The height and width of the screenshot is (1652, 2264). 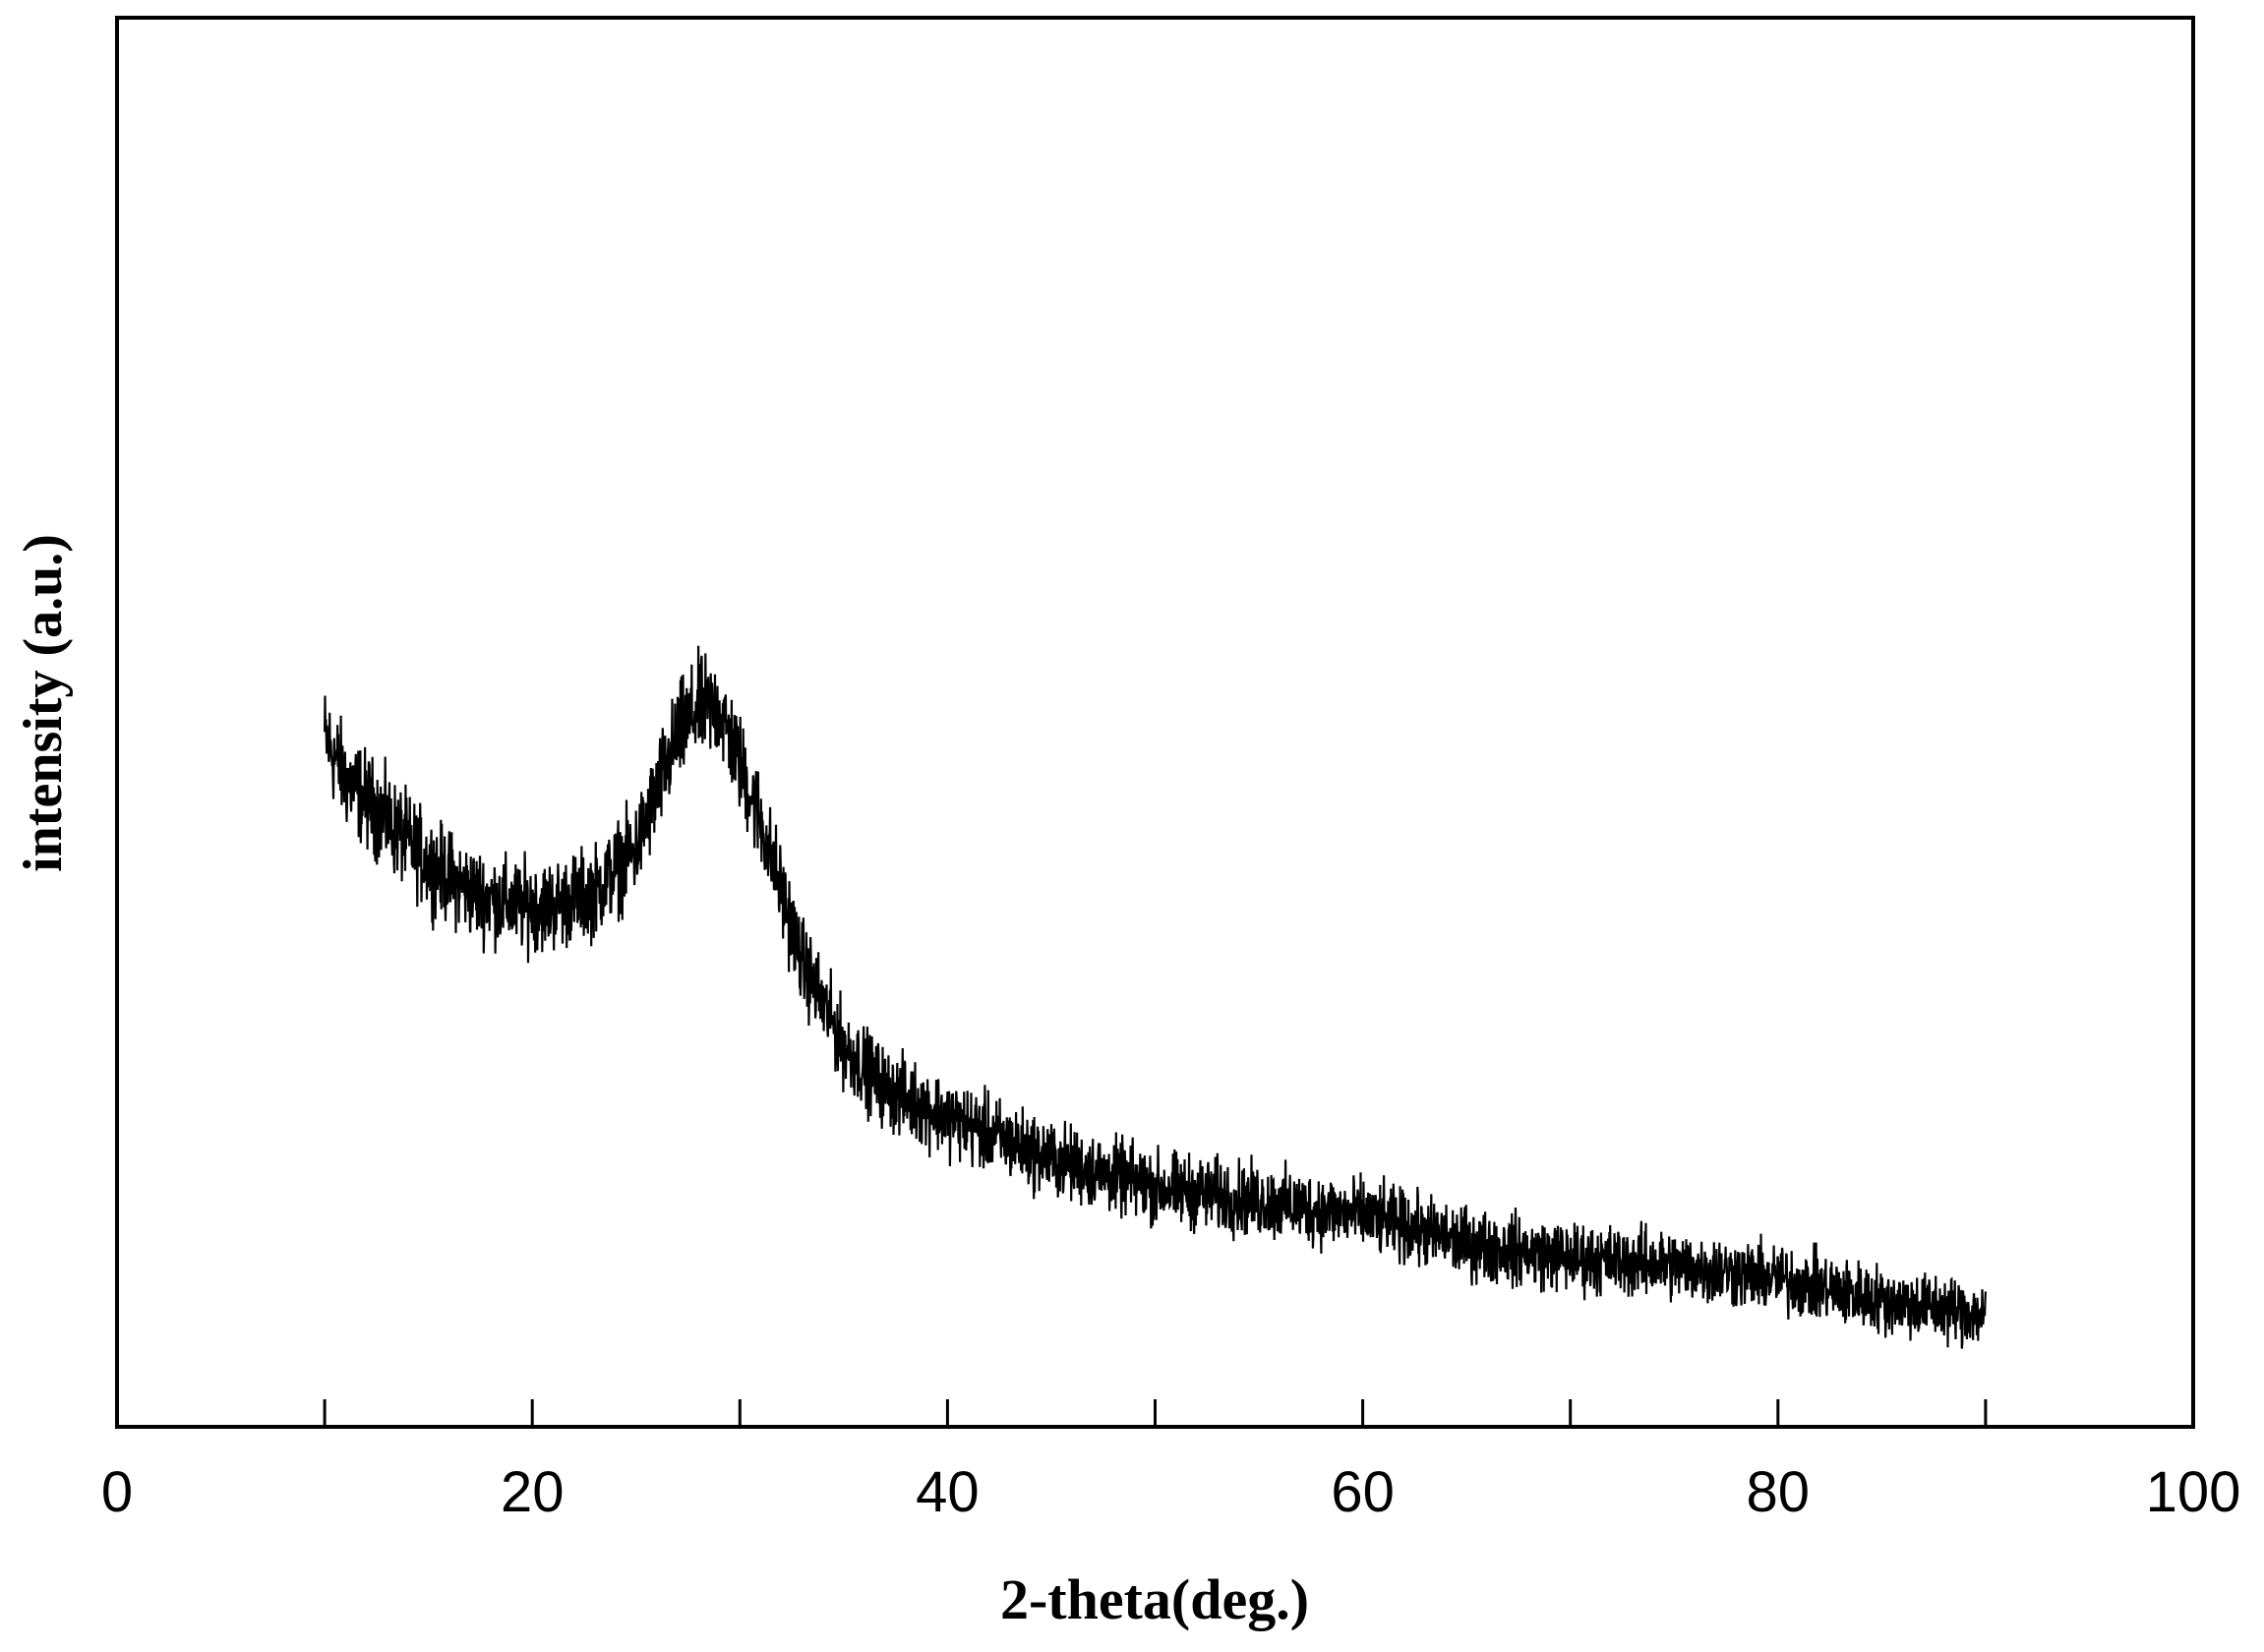 I want to click on x-tick-label: 100, so click(x=2193, y=1492).